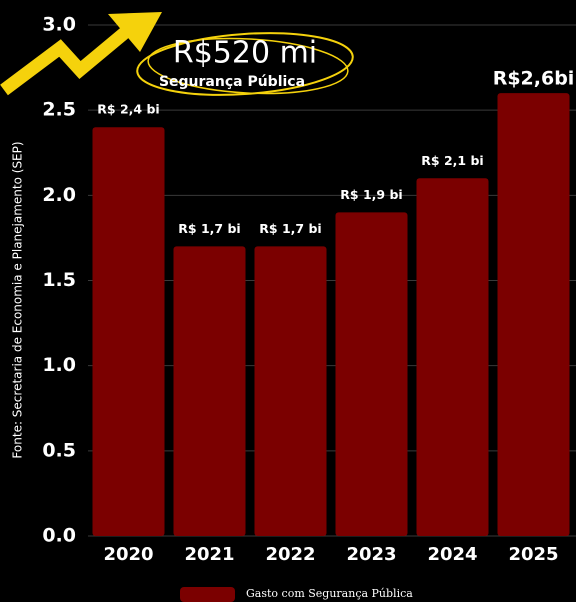 The image size is (576, 602). What do you see at coordinates (452, 554) in the screenshot?
I see `x-tick-label: 2024` at bounding box center [452, 554].